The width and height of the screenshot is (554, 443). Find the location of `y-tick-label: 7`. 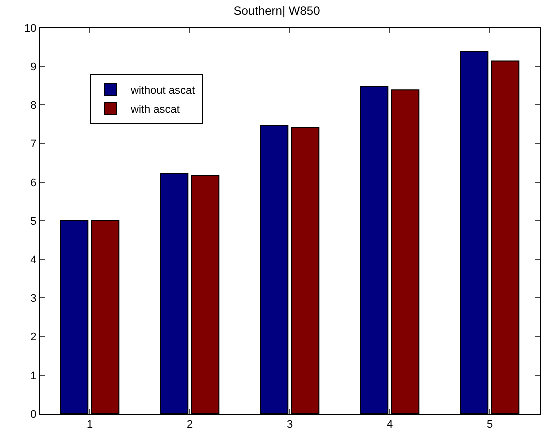

y-tick-label: 7 is located at coordinates (33, 144).